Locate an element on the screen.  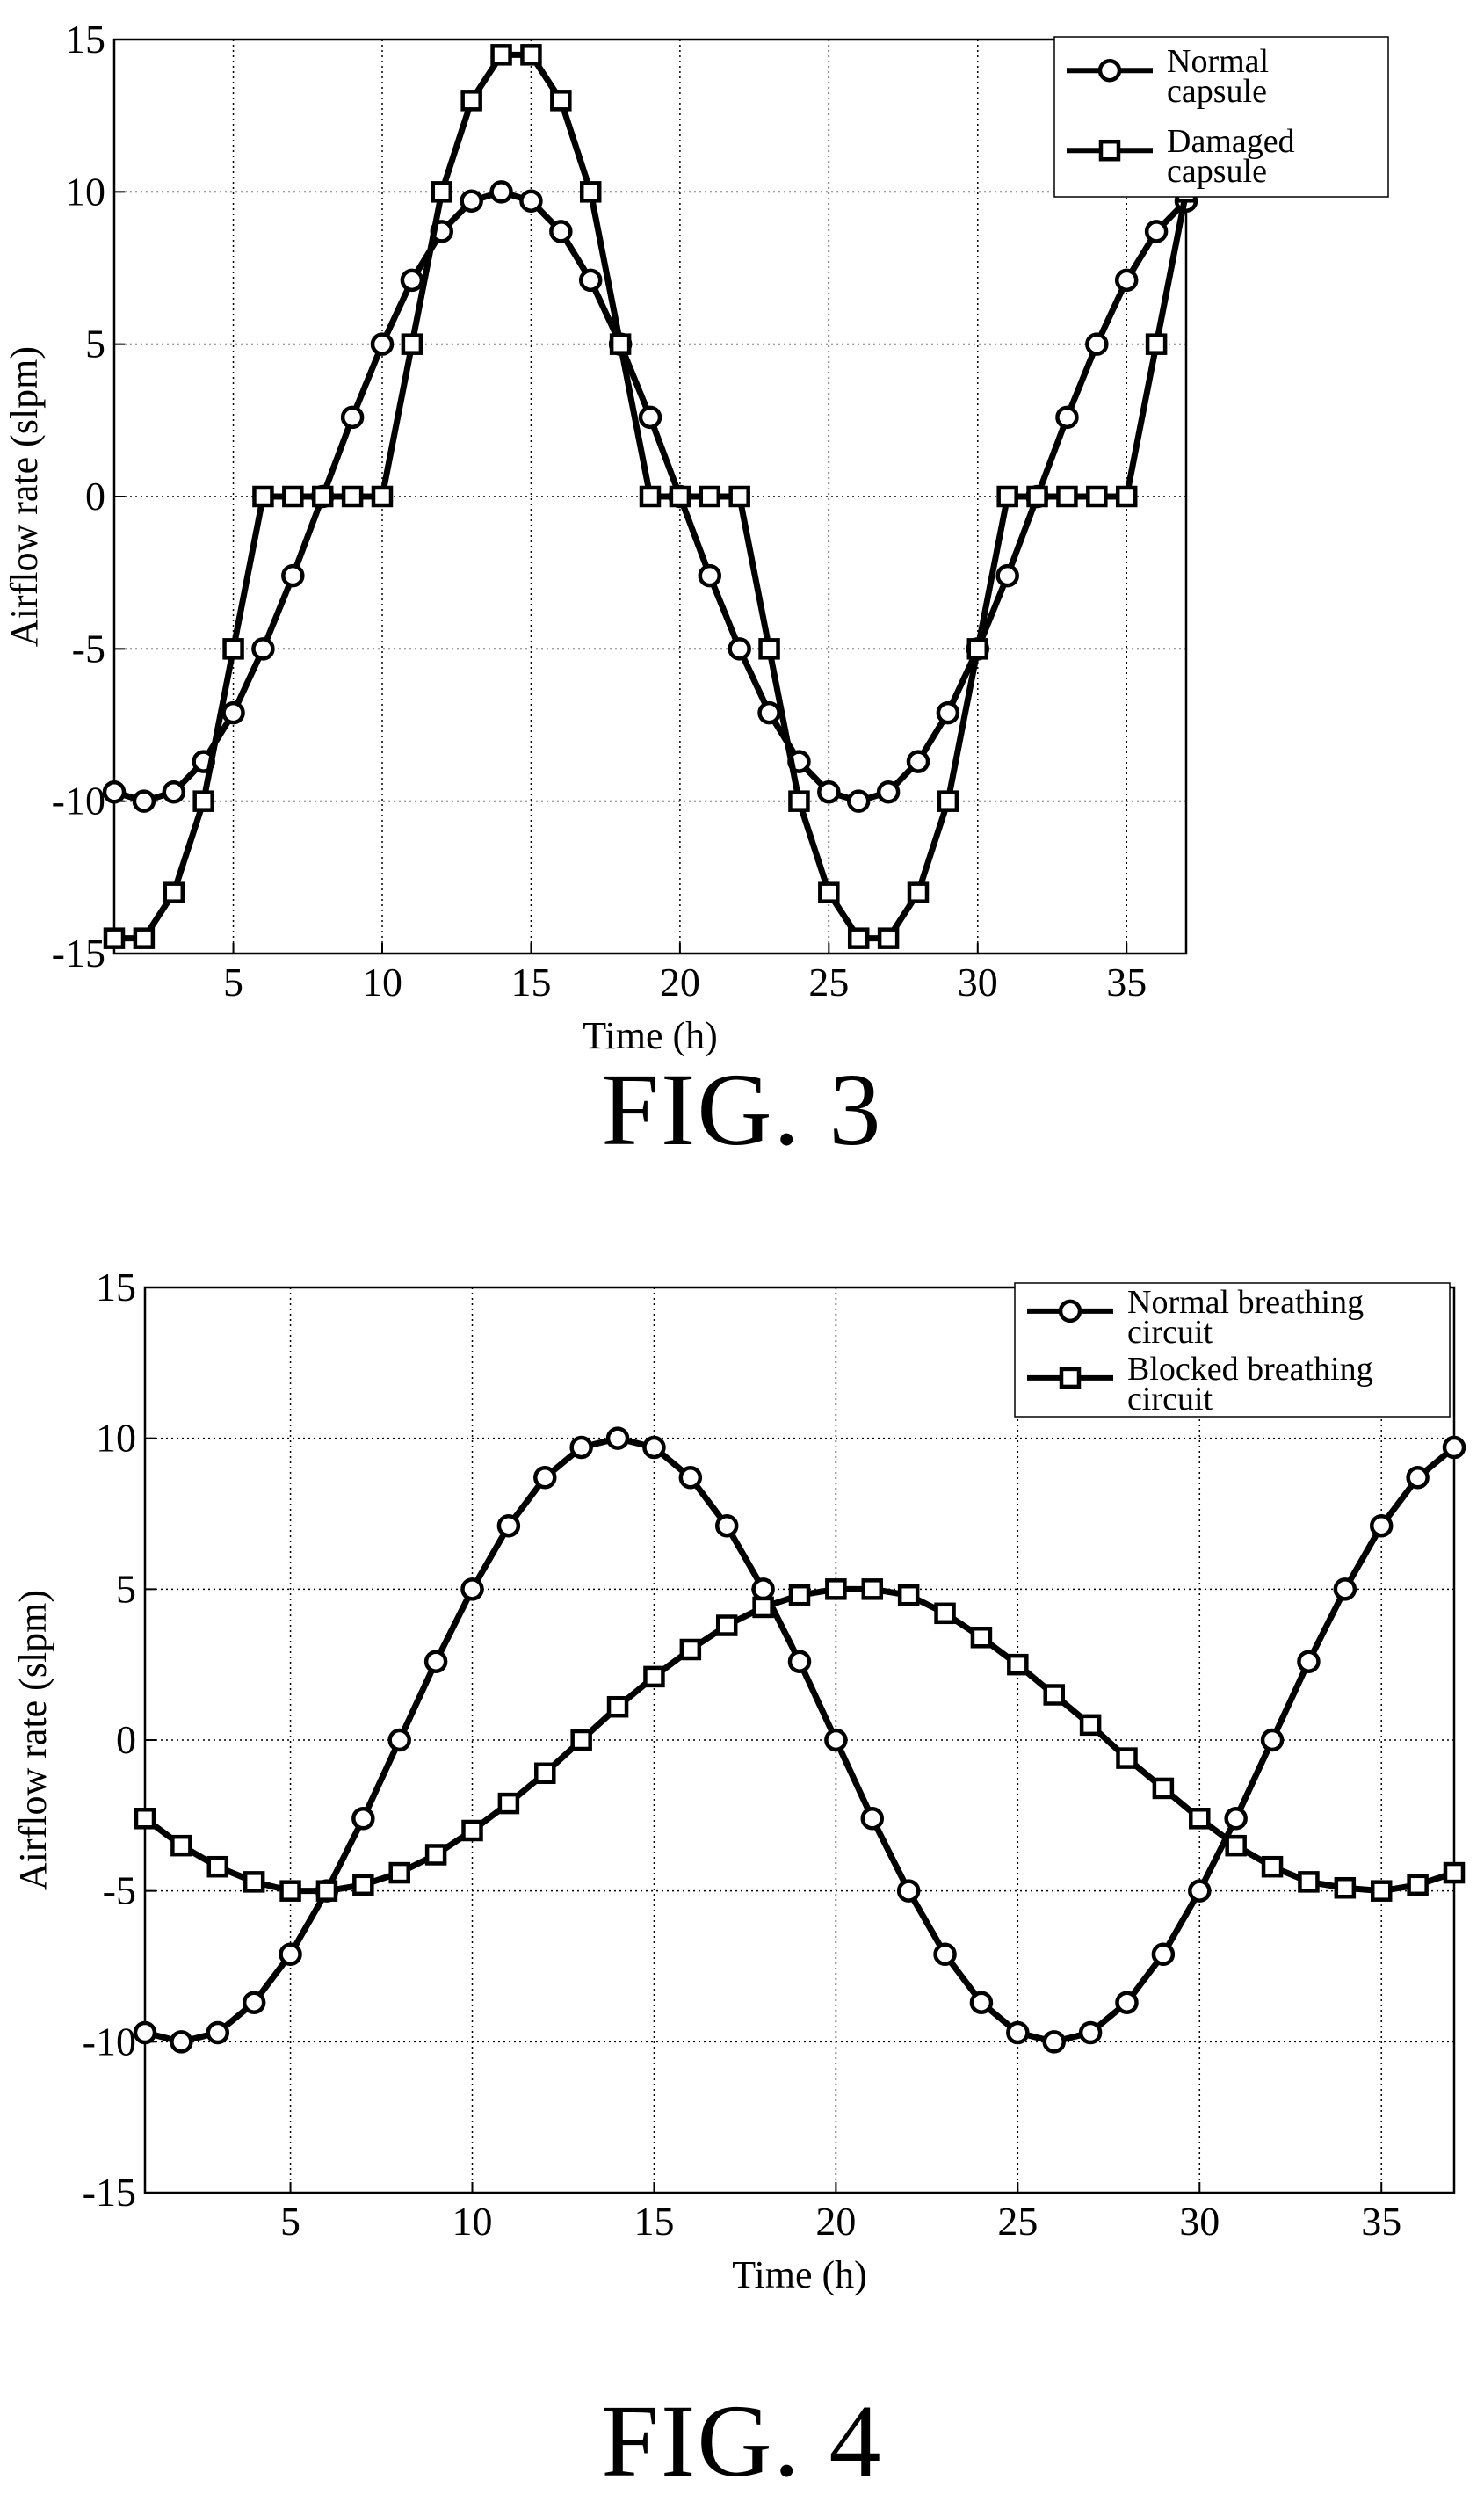
x-tick-label: 5 is located at coordinates (233, 982).